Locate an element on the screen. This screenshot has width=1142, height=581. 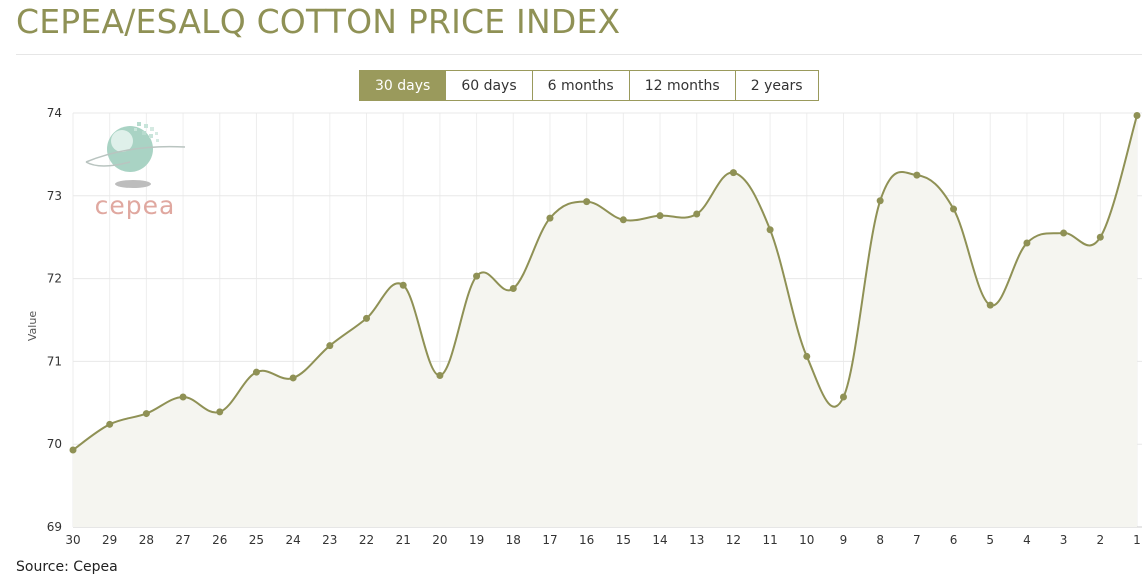
x-tick-label: 22 is located at coordinates (366, 540).